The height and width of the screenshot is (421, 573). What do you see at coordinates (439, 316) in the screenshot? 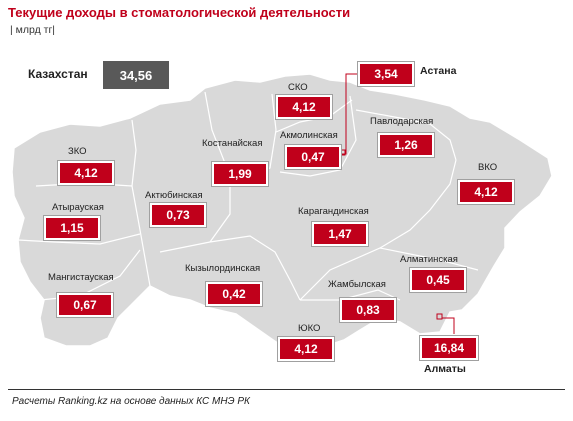
I see `almaty-marker` at bounding box center [439, 316].